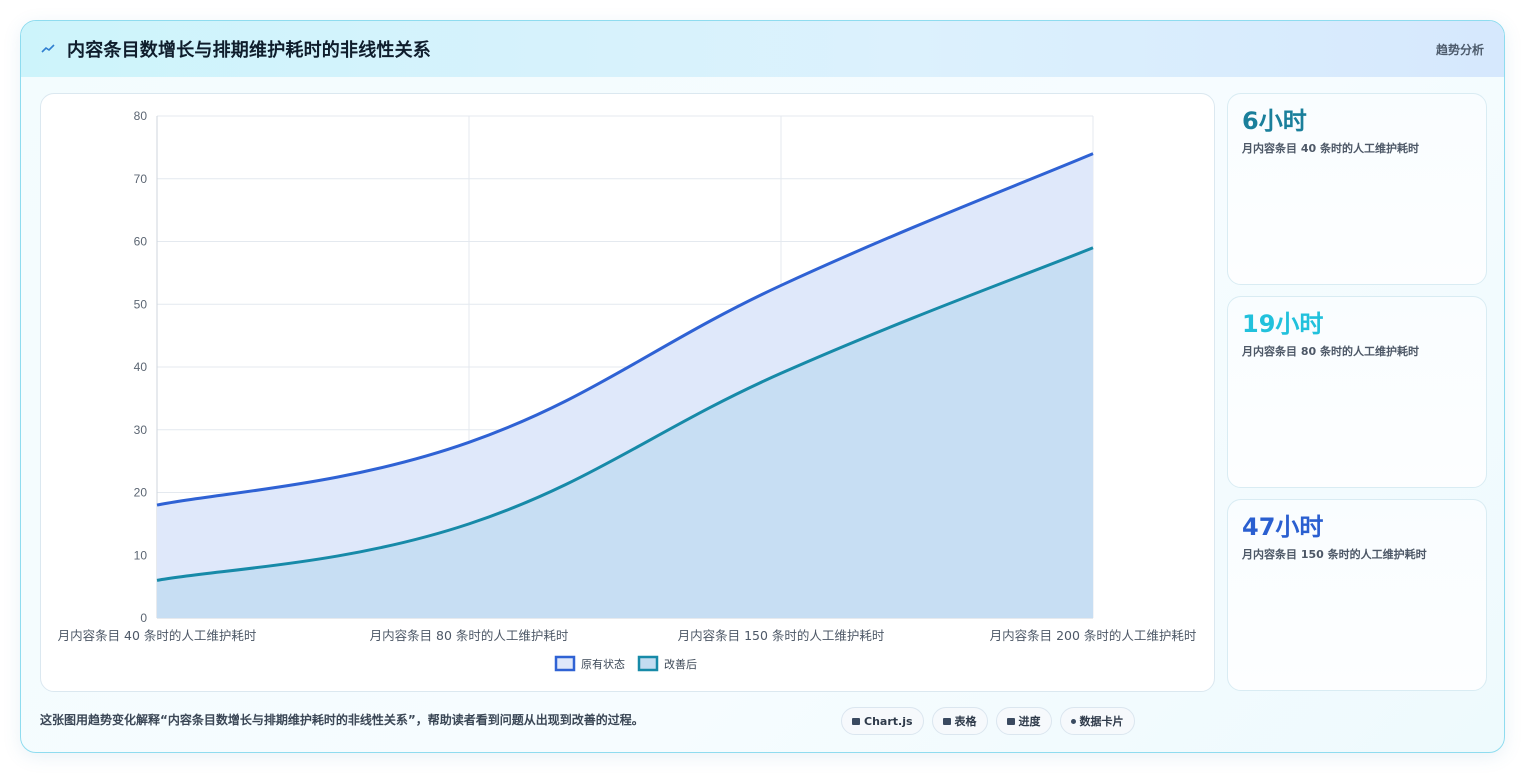  Describe the element at coordinates (141, 367) in the screenshot. I see `y-tick-label: 40` at that location.